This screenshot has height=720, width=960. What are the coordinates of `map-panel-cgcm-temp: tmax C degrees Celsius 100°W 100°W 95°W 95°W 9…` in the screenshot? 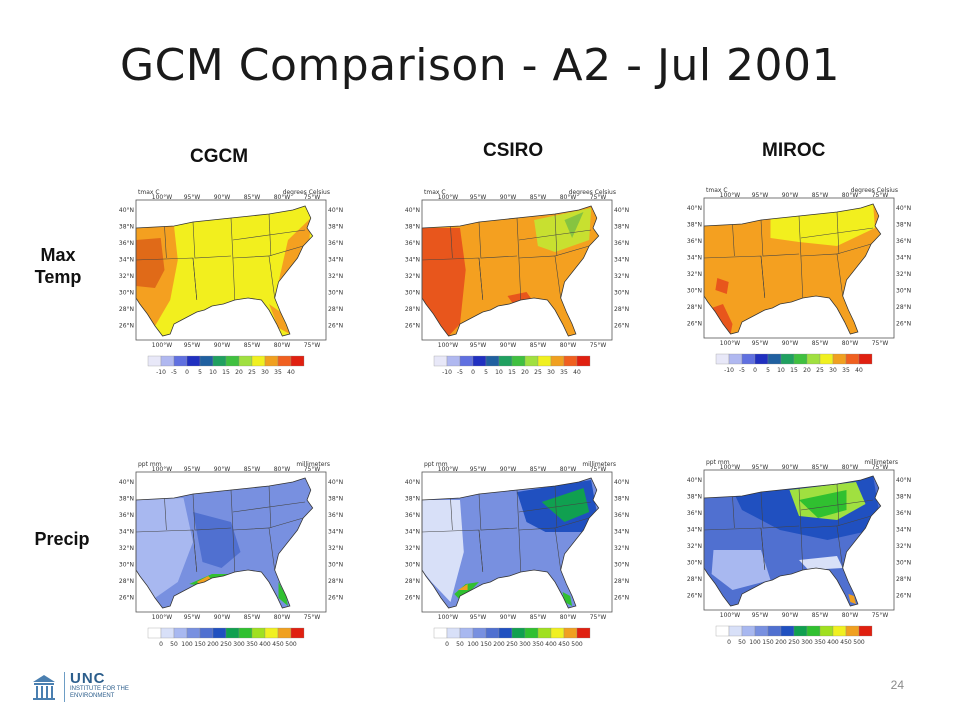 It's located at (228, 286).